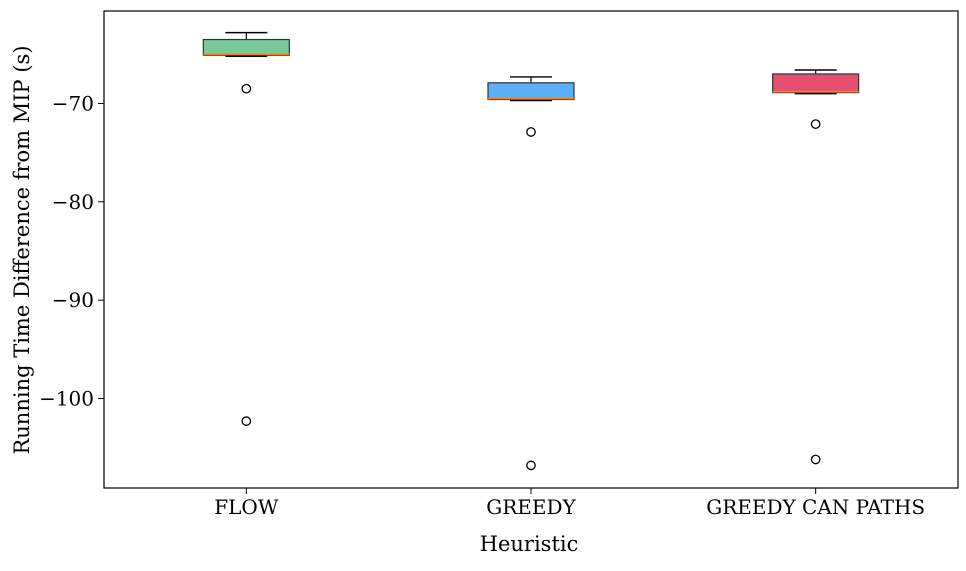  Describe the element at coordinates (66, 399) in the screenshot. I see `y-tick-label: −100` at that location.